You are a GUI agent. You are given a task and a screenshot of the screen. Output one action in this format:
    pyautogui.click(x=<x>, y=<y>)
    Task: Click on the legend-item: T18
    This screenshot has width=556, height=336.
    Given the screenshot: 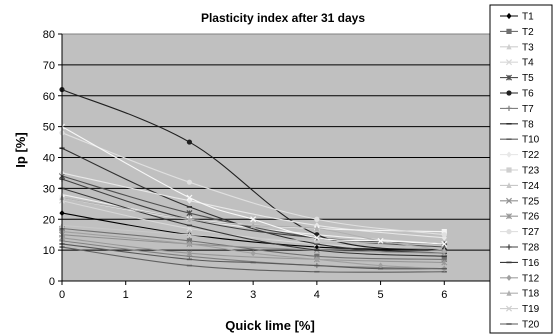 What is the action you would take?
    pyautogui.click(x=520, y=294)
    